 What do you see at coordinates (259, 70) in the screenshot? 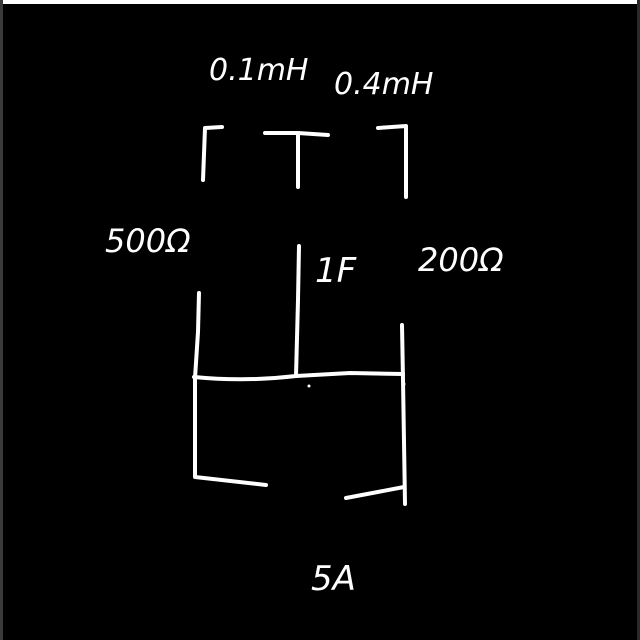
I see `label-inductor-left: 0.1mH` at bounding box center [259, 70].